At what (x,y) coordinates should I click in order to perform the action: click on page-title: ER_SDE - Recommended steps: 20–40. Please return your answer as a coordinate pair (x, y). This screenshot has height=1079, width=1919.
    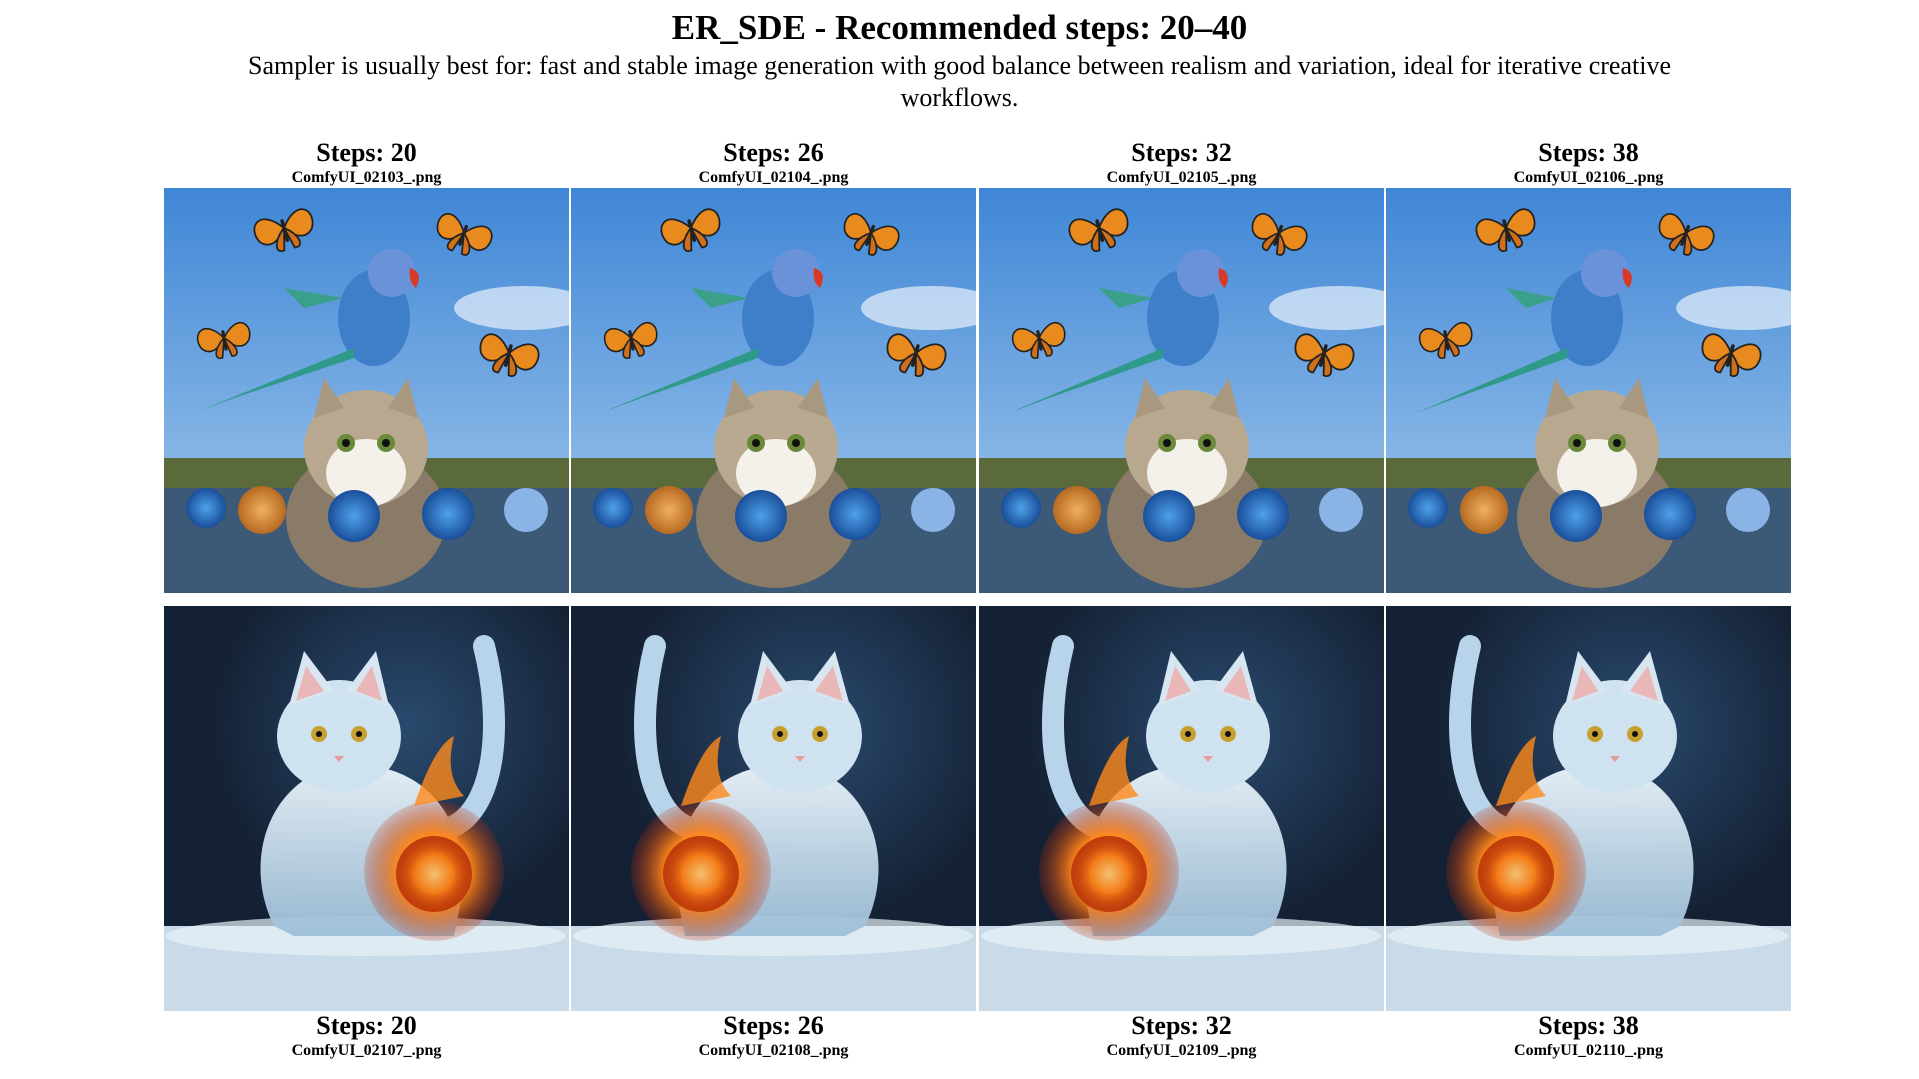
    Looking at the image, I should click on (959, 27).